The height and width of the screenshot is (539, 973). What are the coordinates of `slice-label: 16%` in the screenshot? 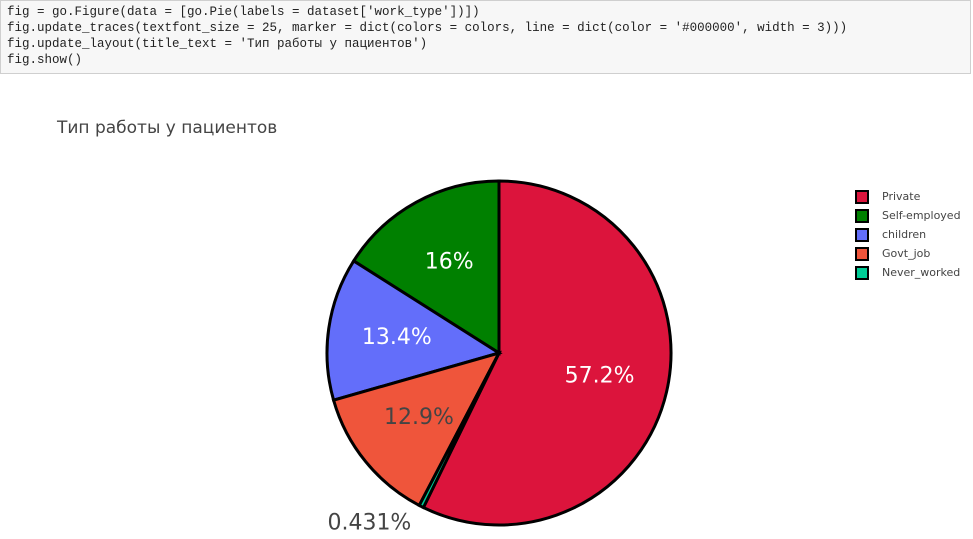 It's located at (449, 262).